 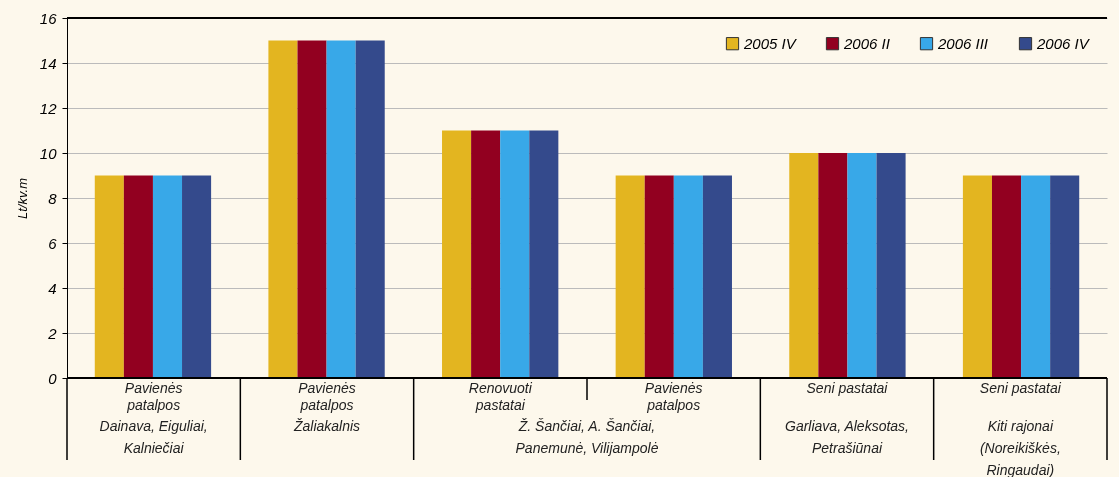 I want to click on text: Žaliakalnis, so click(x=326, y=426).